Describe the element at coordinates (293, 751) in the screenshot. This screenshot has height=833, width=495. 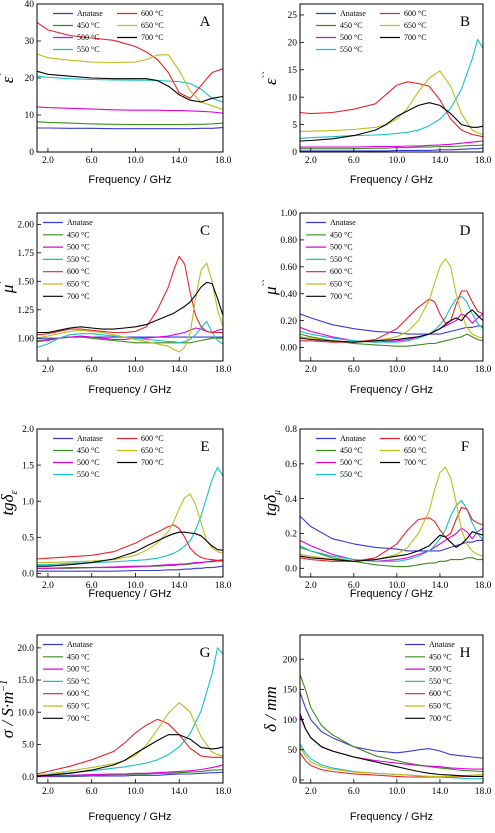
I see `y-tick-label: 50` at that location.